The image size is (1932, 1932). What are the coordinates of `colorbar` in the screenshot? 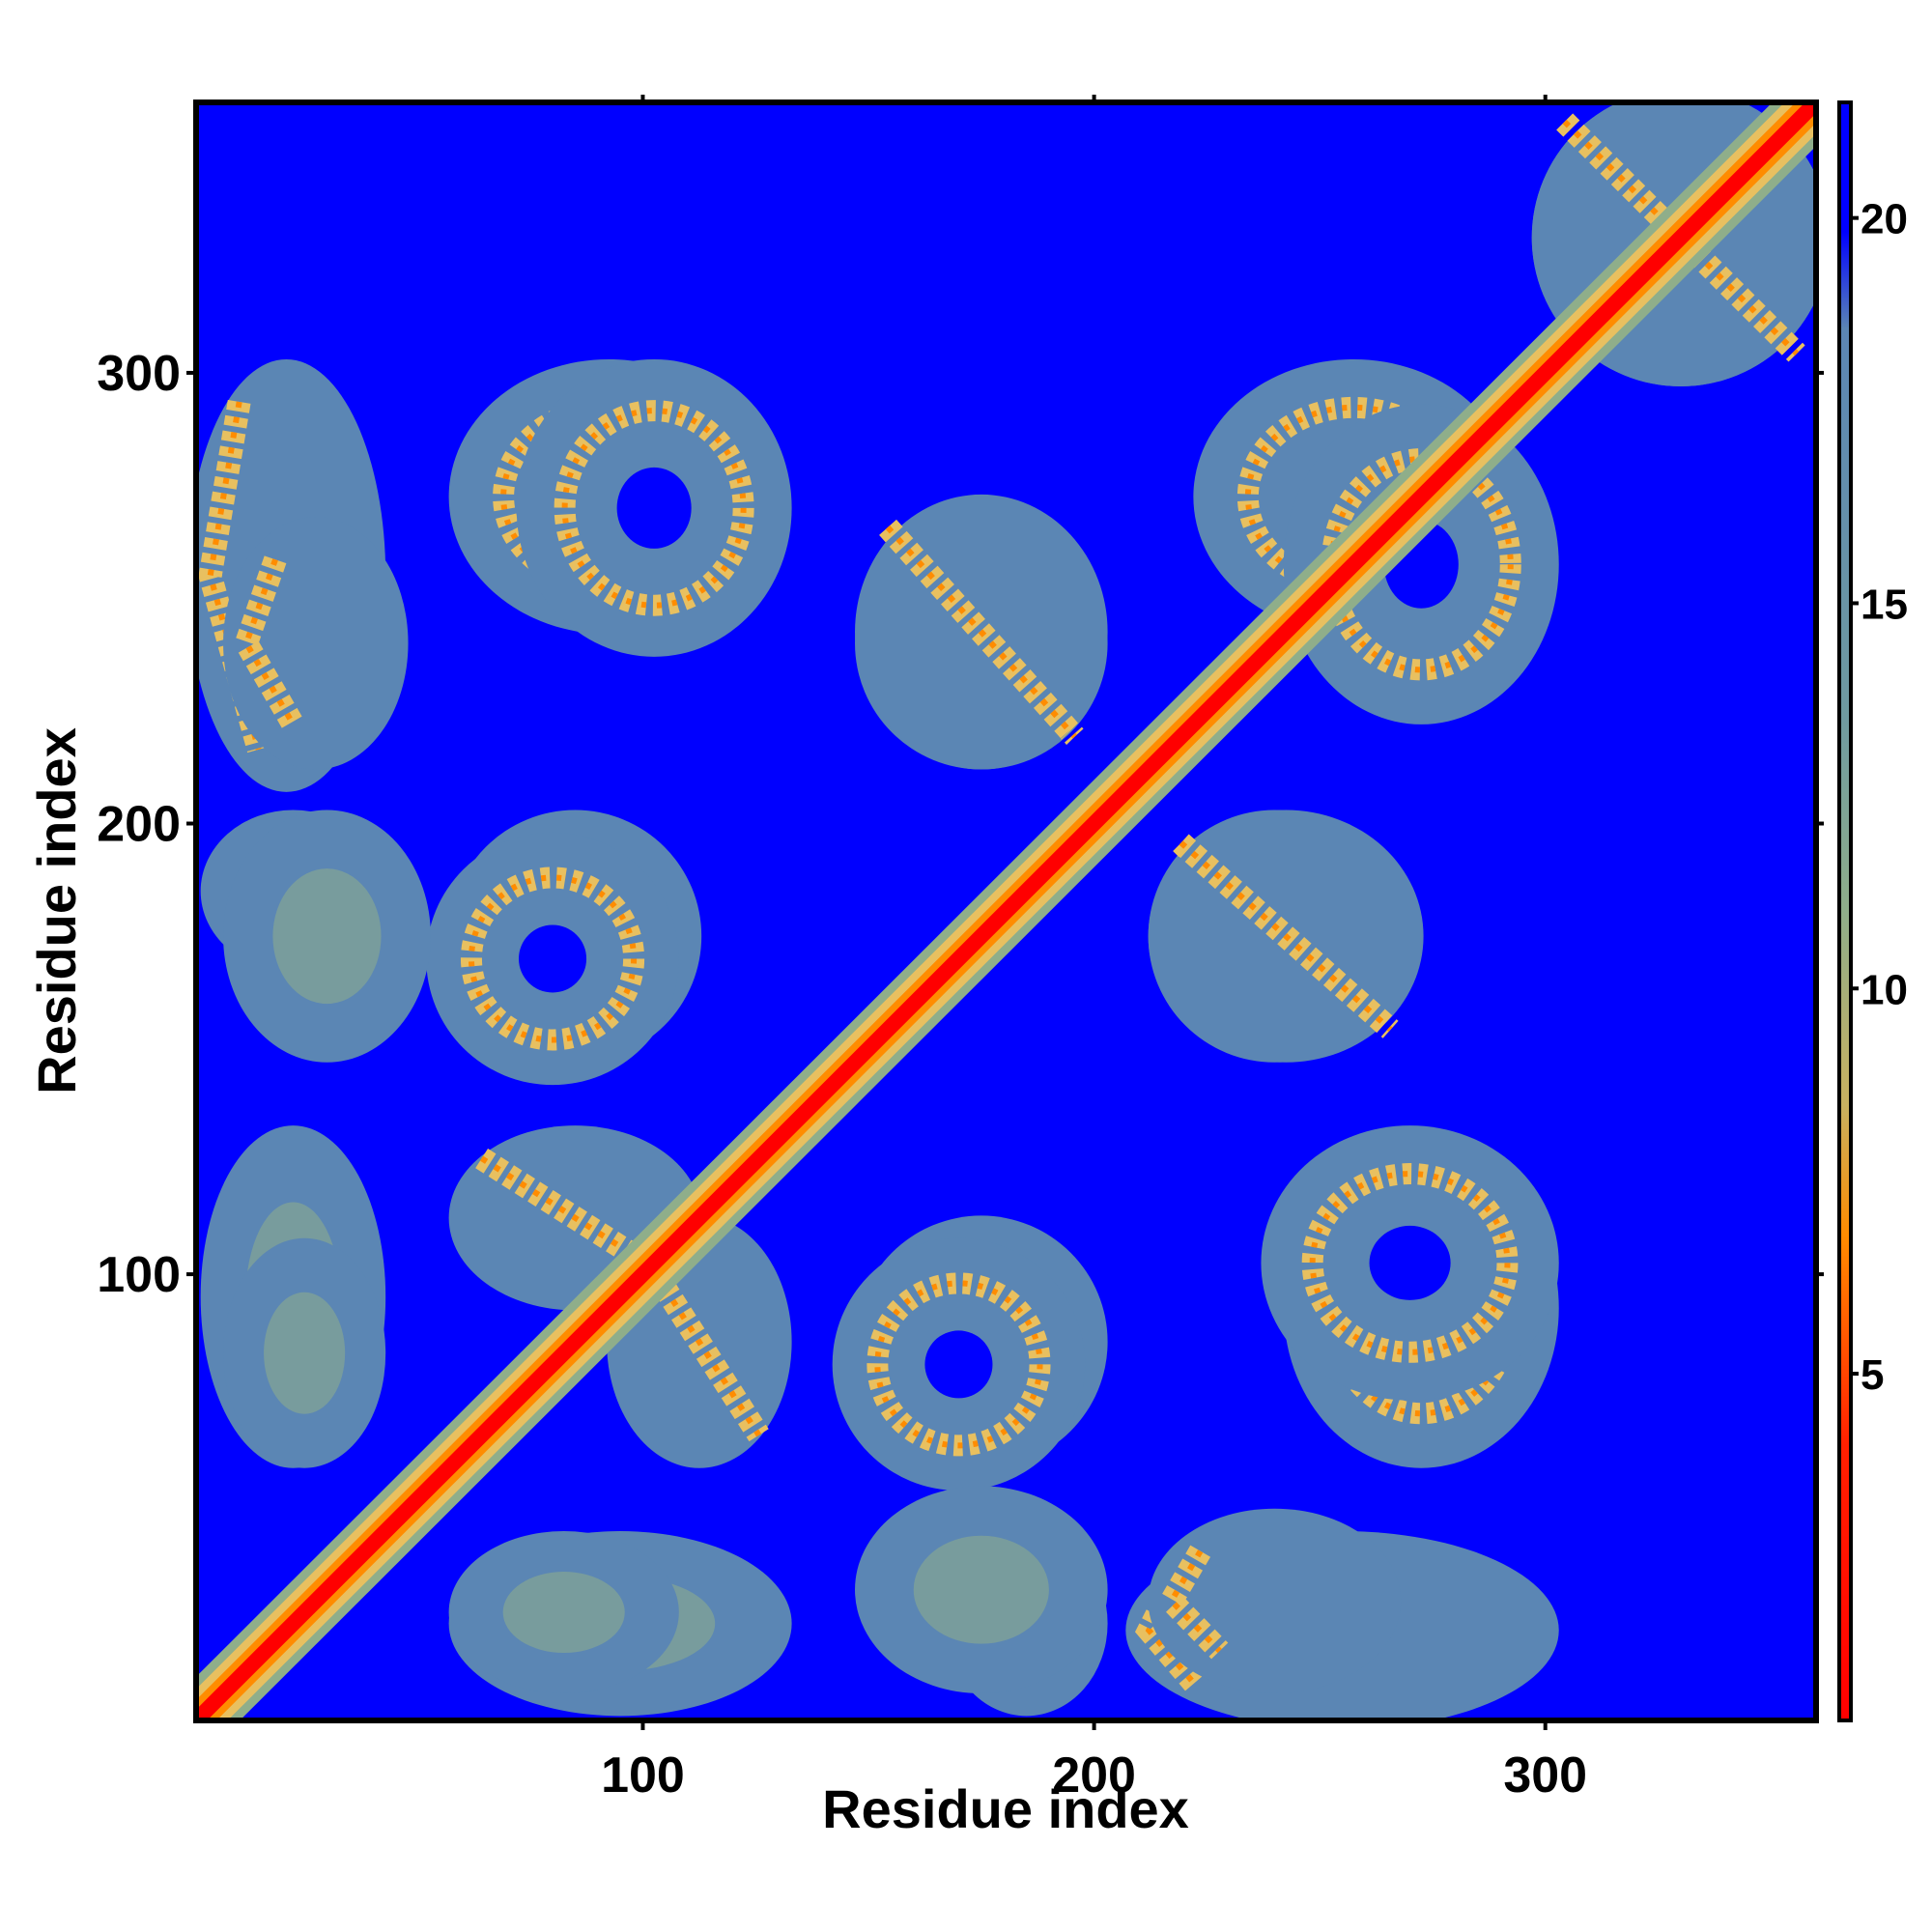 It's located at (1845, 911).